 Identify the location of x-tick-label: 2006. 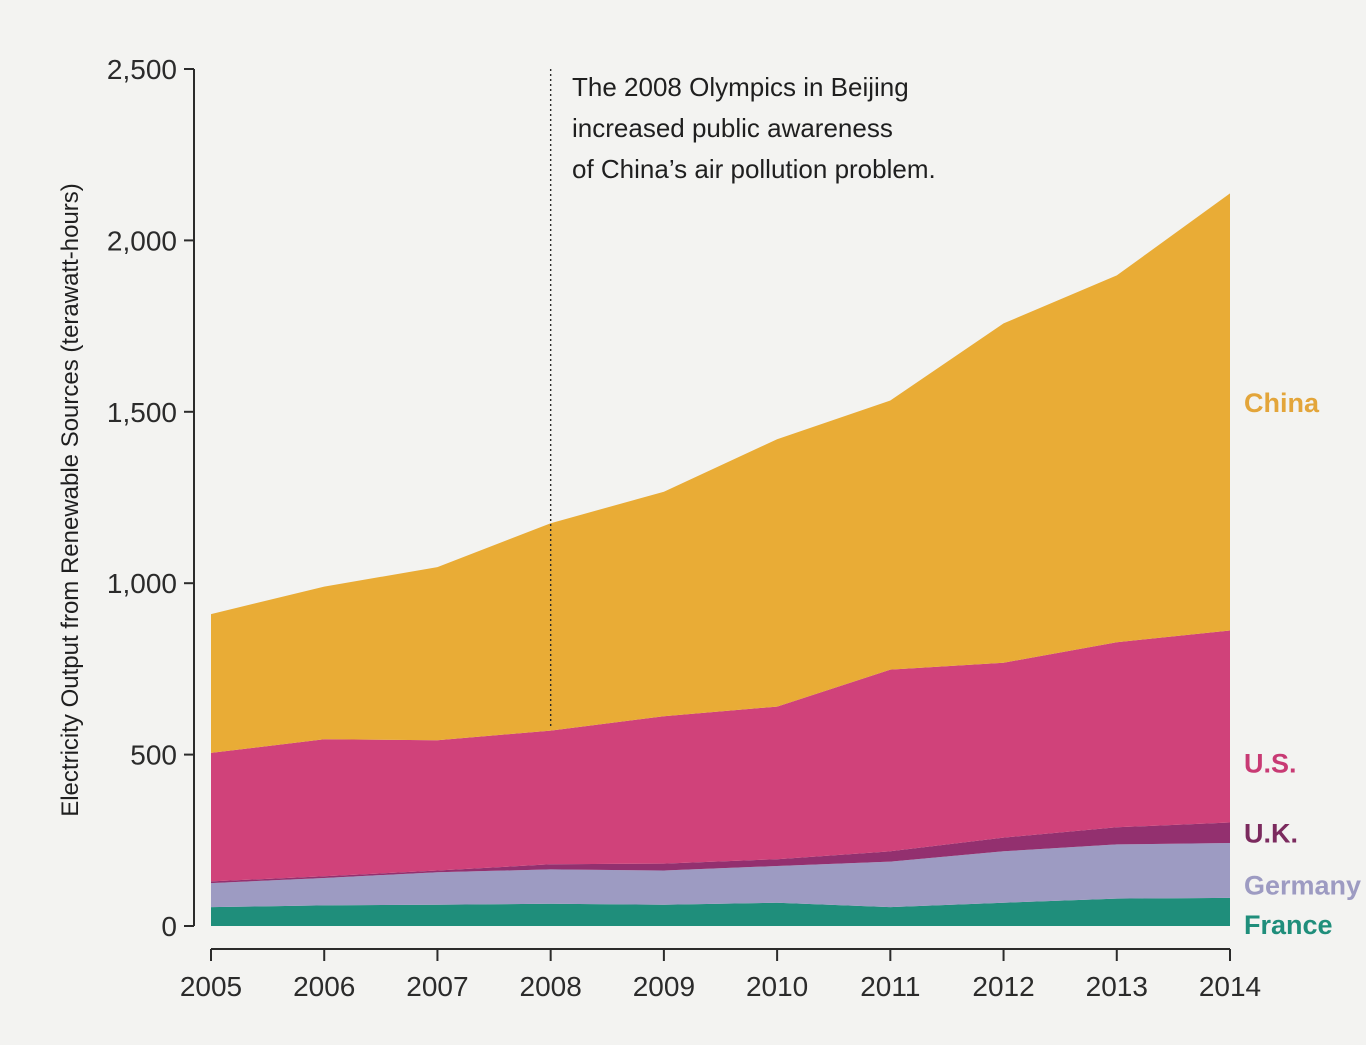
(324, 986).